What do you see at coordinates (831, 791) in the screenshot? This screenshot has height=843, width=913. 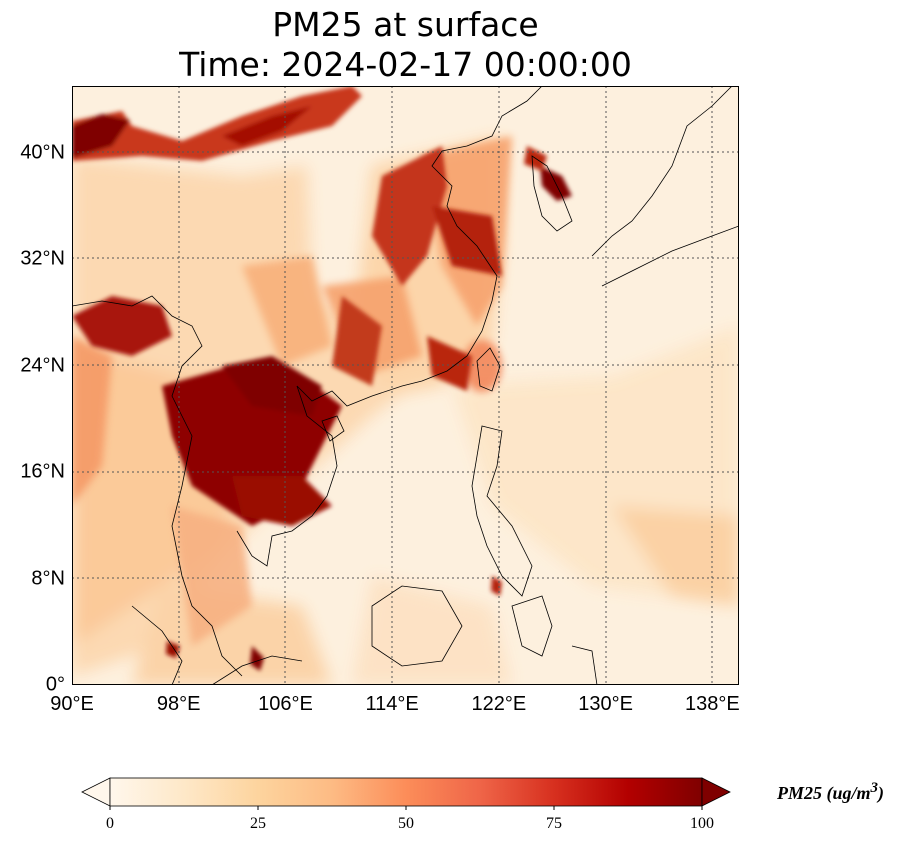 I see `colorbar-label: PM25 (ug/m3)` at bounding box center [831, 791].